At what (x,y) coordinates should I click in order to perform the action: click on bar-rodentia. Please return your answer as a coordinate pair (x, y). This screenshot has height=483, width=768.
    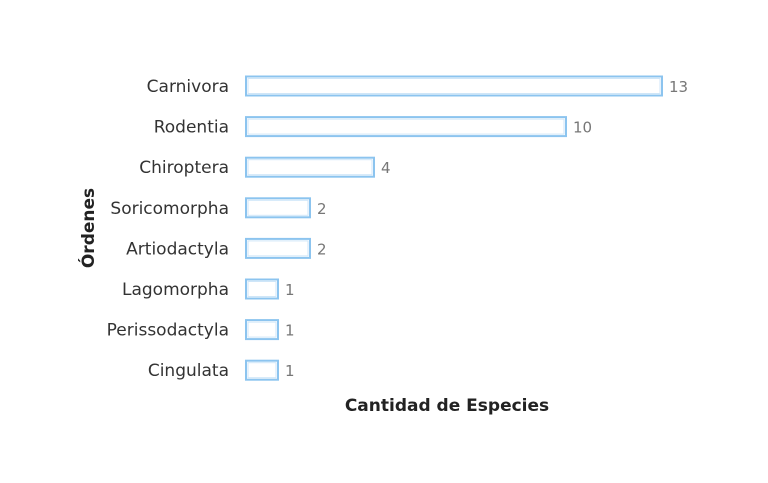
    Looking at the image, I should click on (406, 127).